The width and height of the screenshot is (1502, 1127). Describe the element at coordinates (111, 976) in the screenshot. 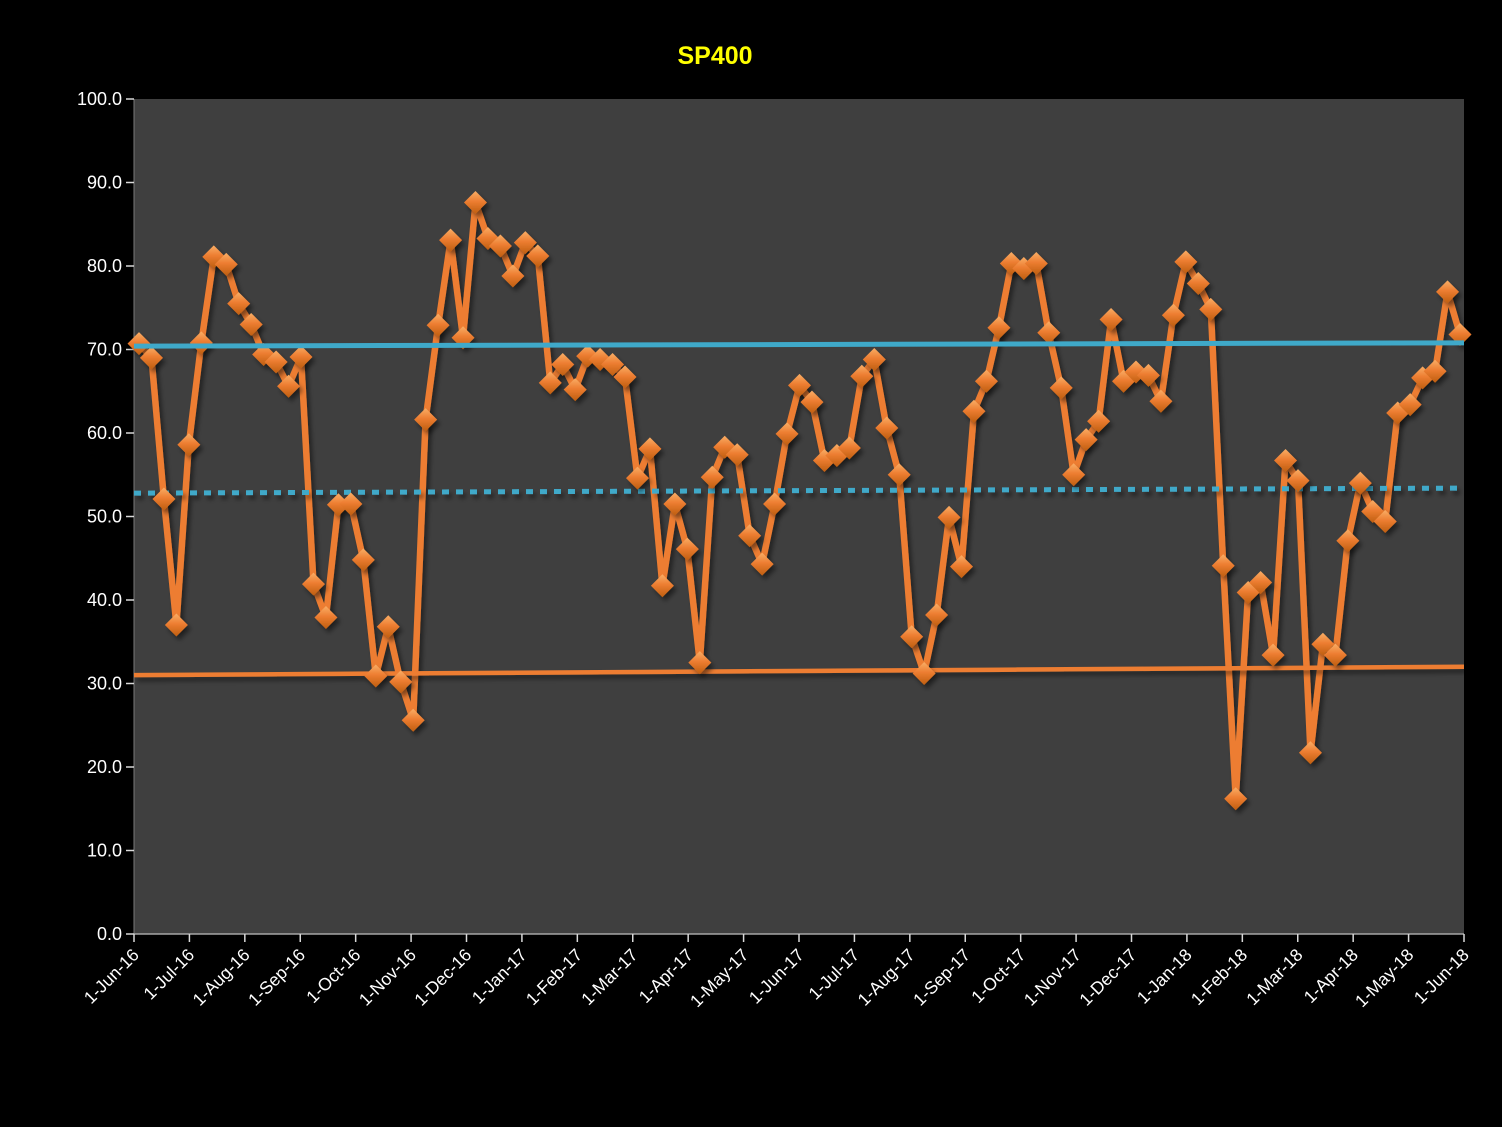

I see `x-axis-label: 1-Jun-16` at that location.